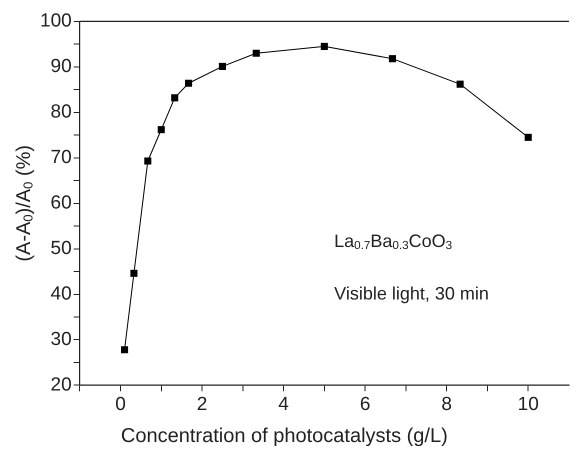 This screenshot has height=454, width=582. What do you see at coordinates (284, 404) in the screenshot?
I see `x-tick-label: 4` at bounding box center [284, 404].